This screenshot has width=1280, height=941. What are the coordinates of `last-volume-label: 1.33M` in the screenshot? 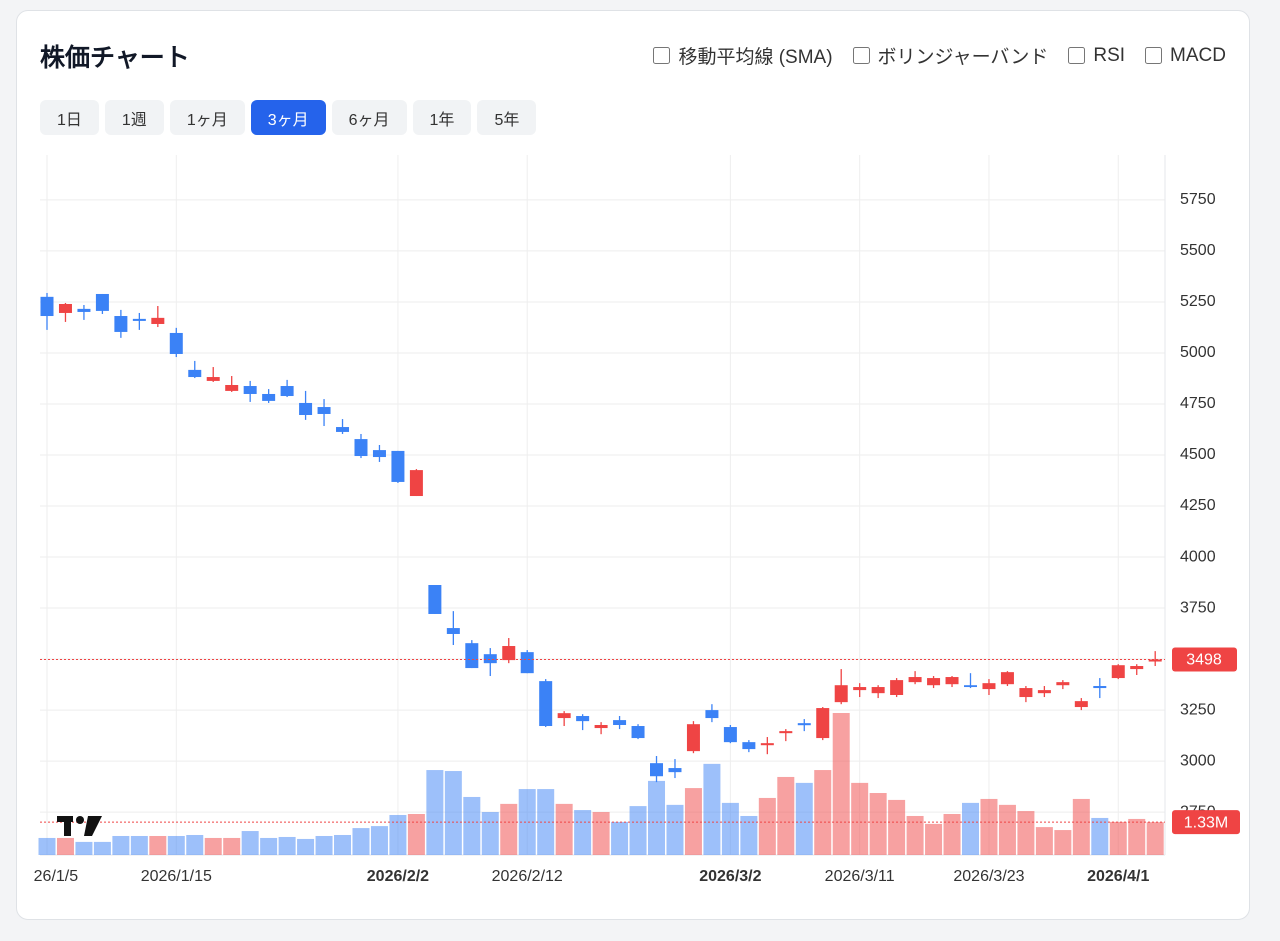 It's located at (1206, 822).